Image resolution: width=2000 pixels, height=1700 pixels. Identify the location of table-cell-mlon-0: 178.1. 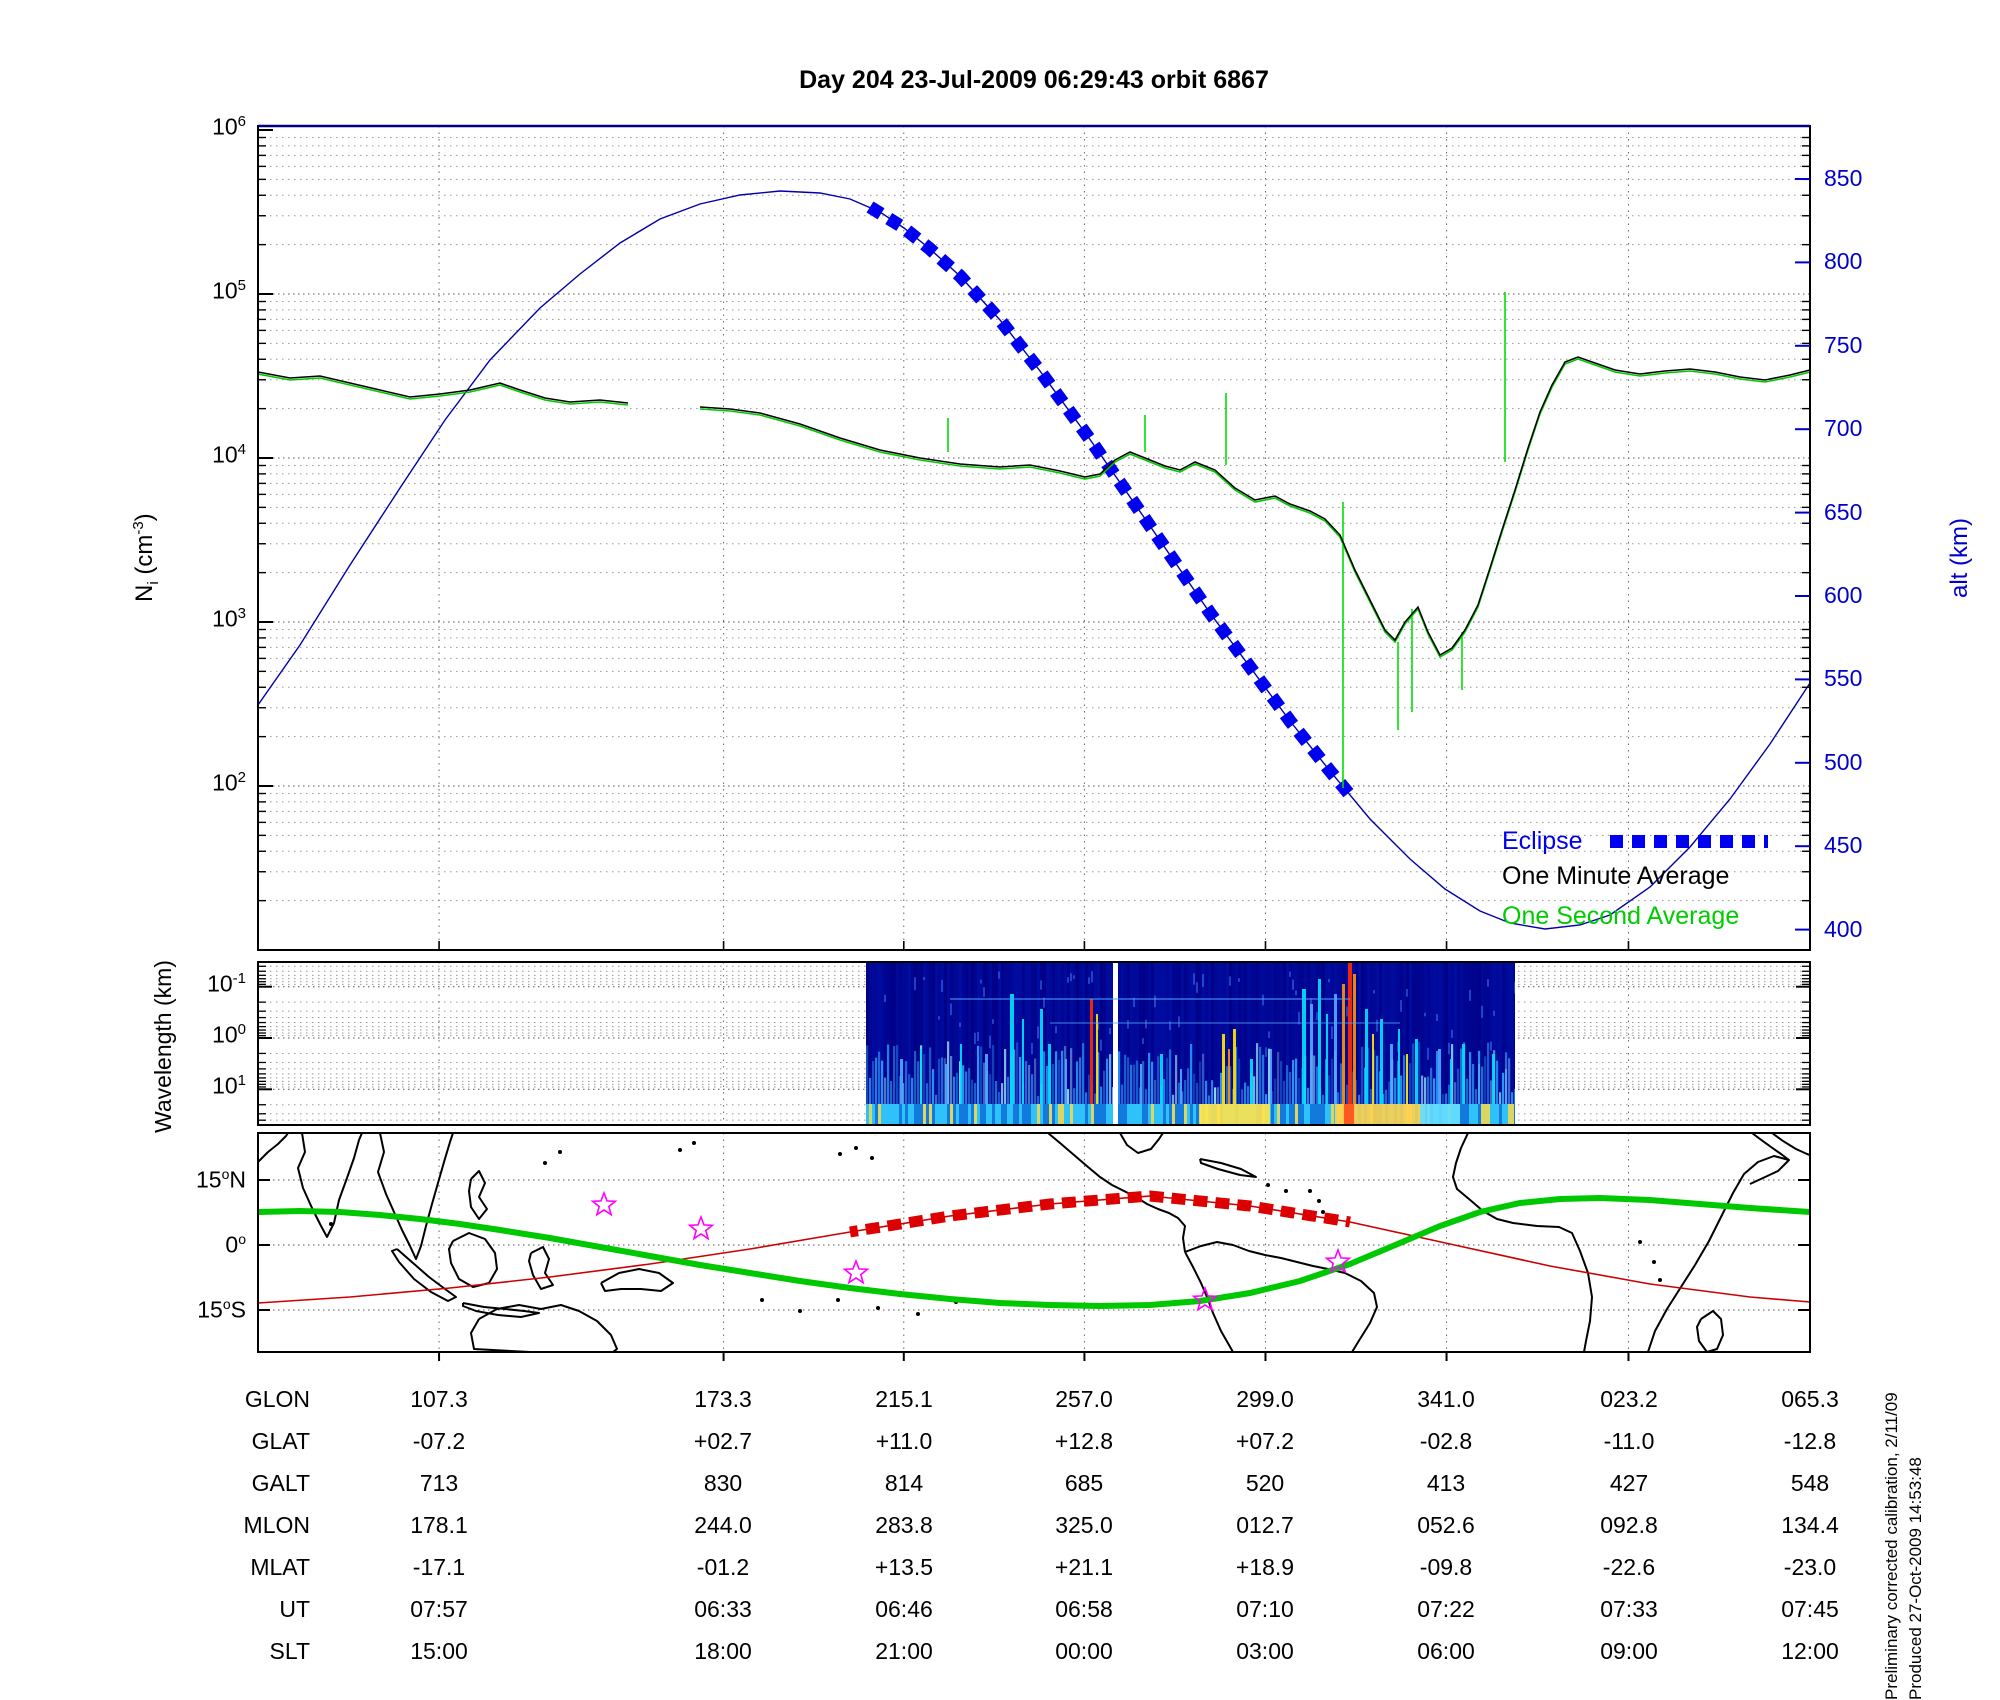
(439, 1525).